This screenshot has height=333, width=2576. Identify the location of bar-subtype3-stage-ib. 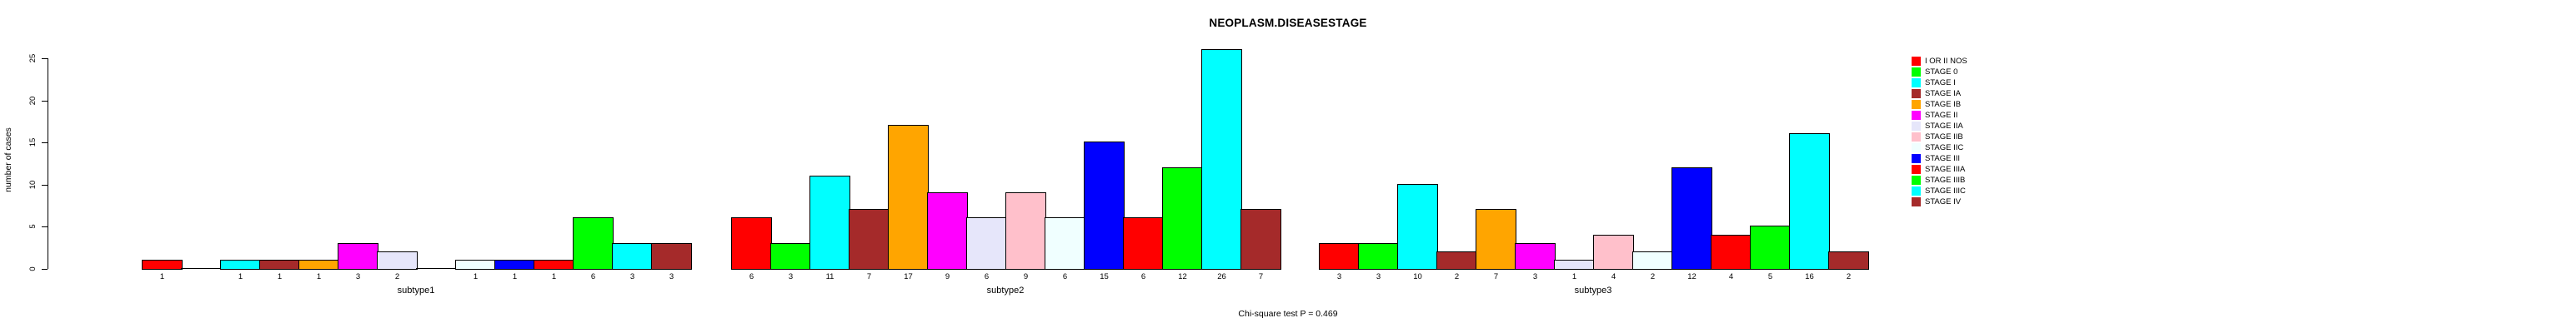
(1496, 239).